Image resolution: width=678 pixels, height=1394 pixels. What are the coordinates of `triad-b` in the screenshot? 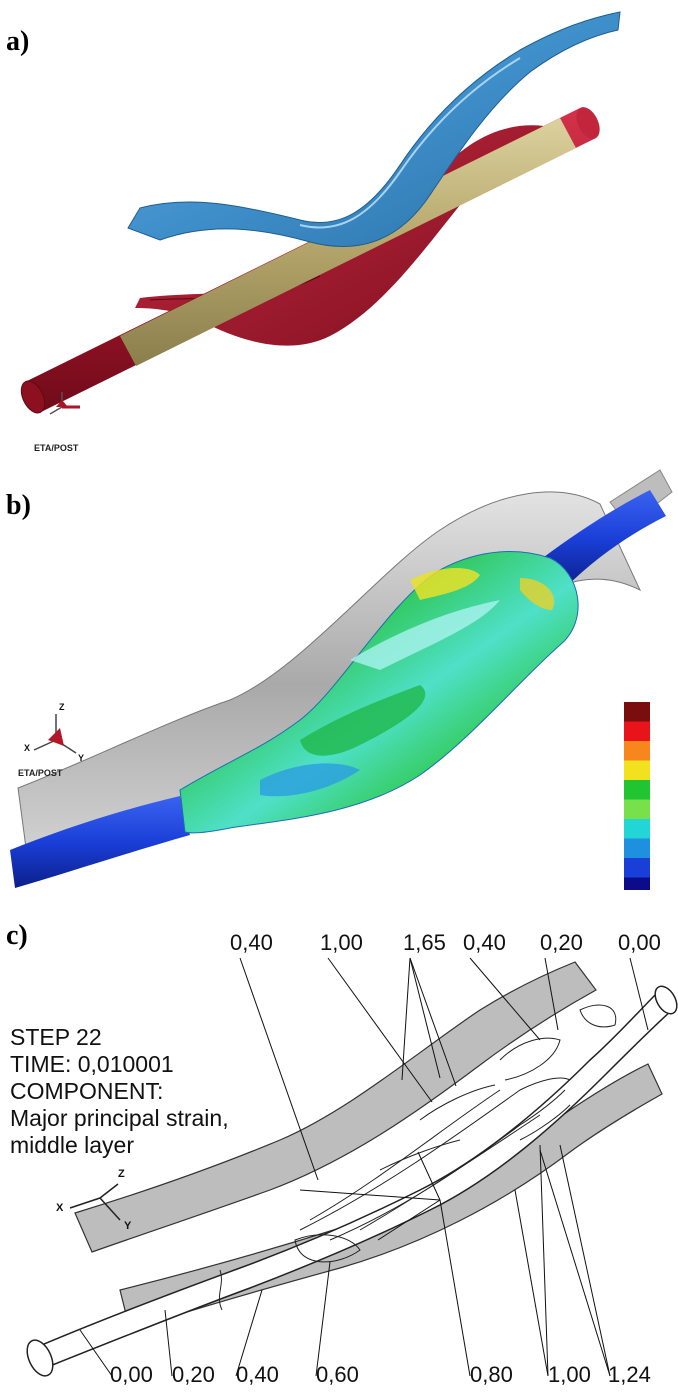 It's located at (55, 734).